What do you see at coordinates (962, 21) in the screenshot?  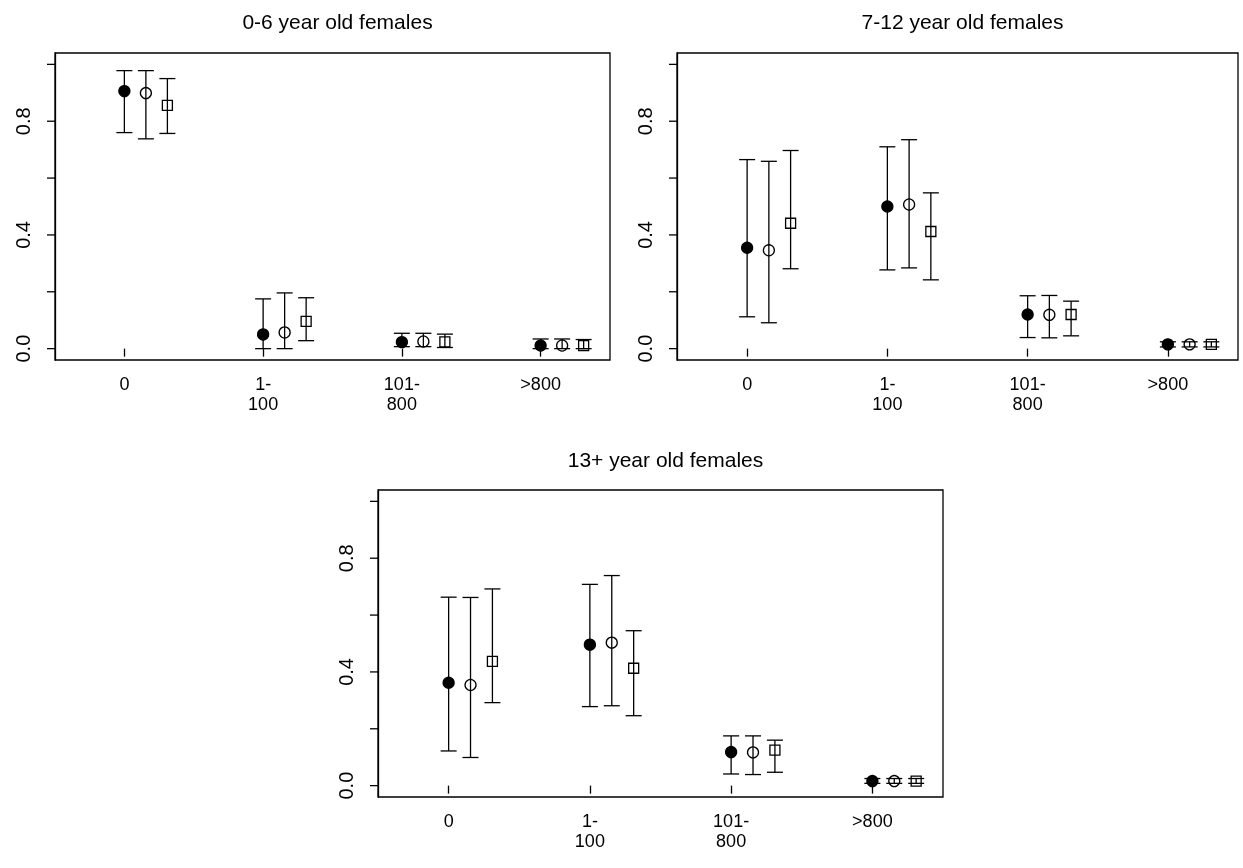 I see `chart-title: 7-12 year old females` at bounding box center [962, 21].